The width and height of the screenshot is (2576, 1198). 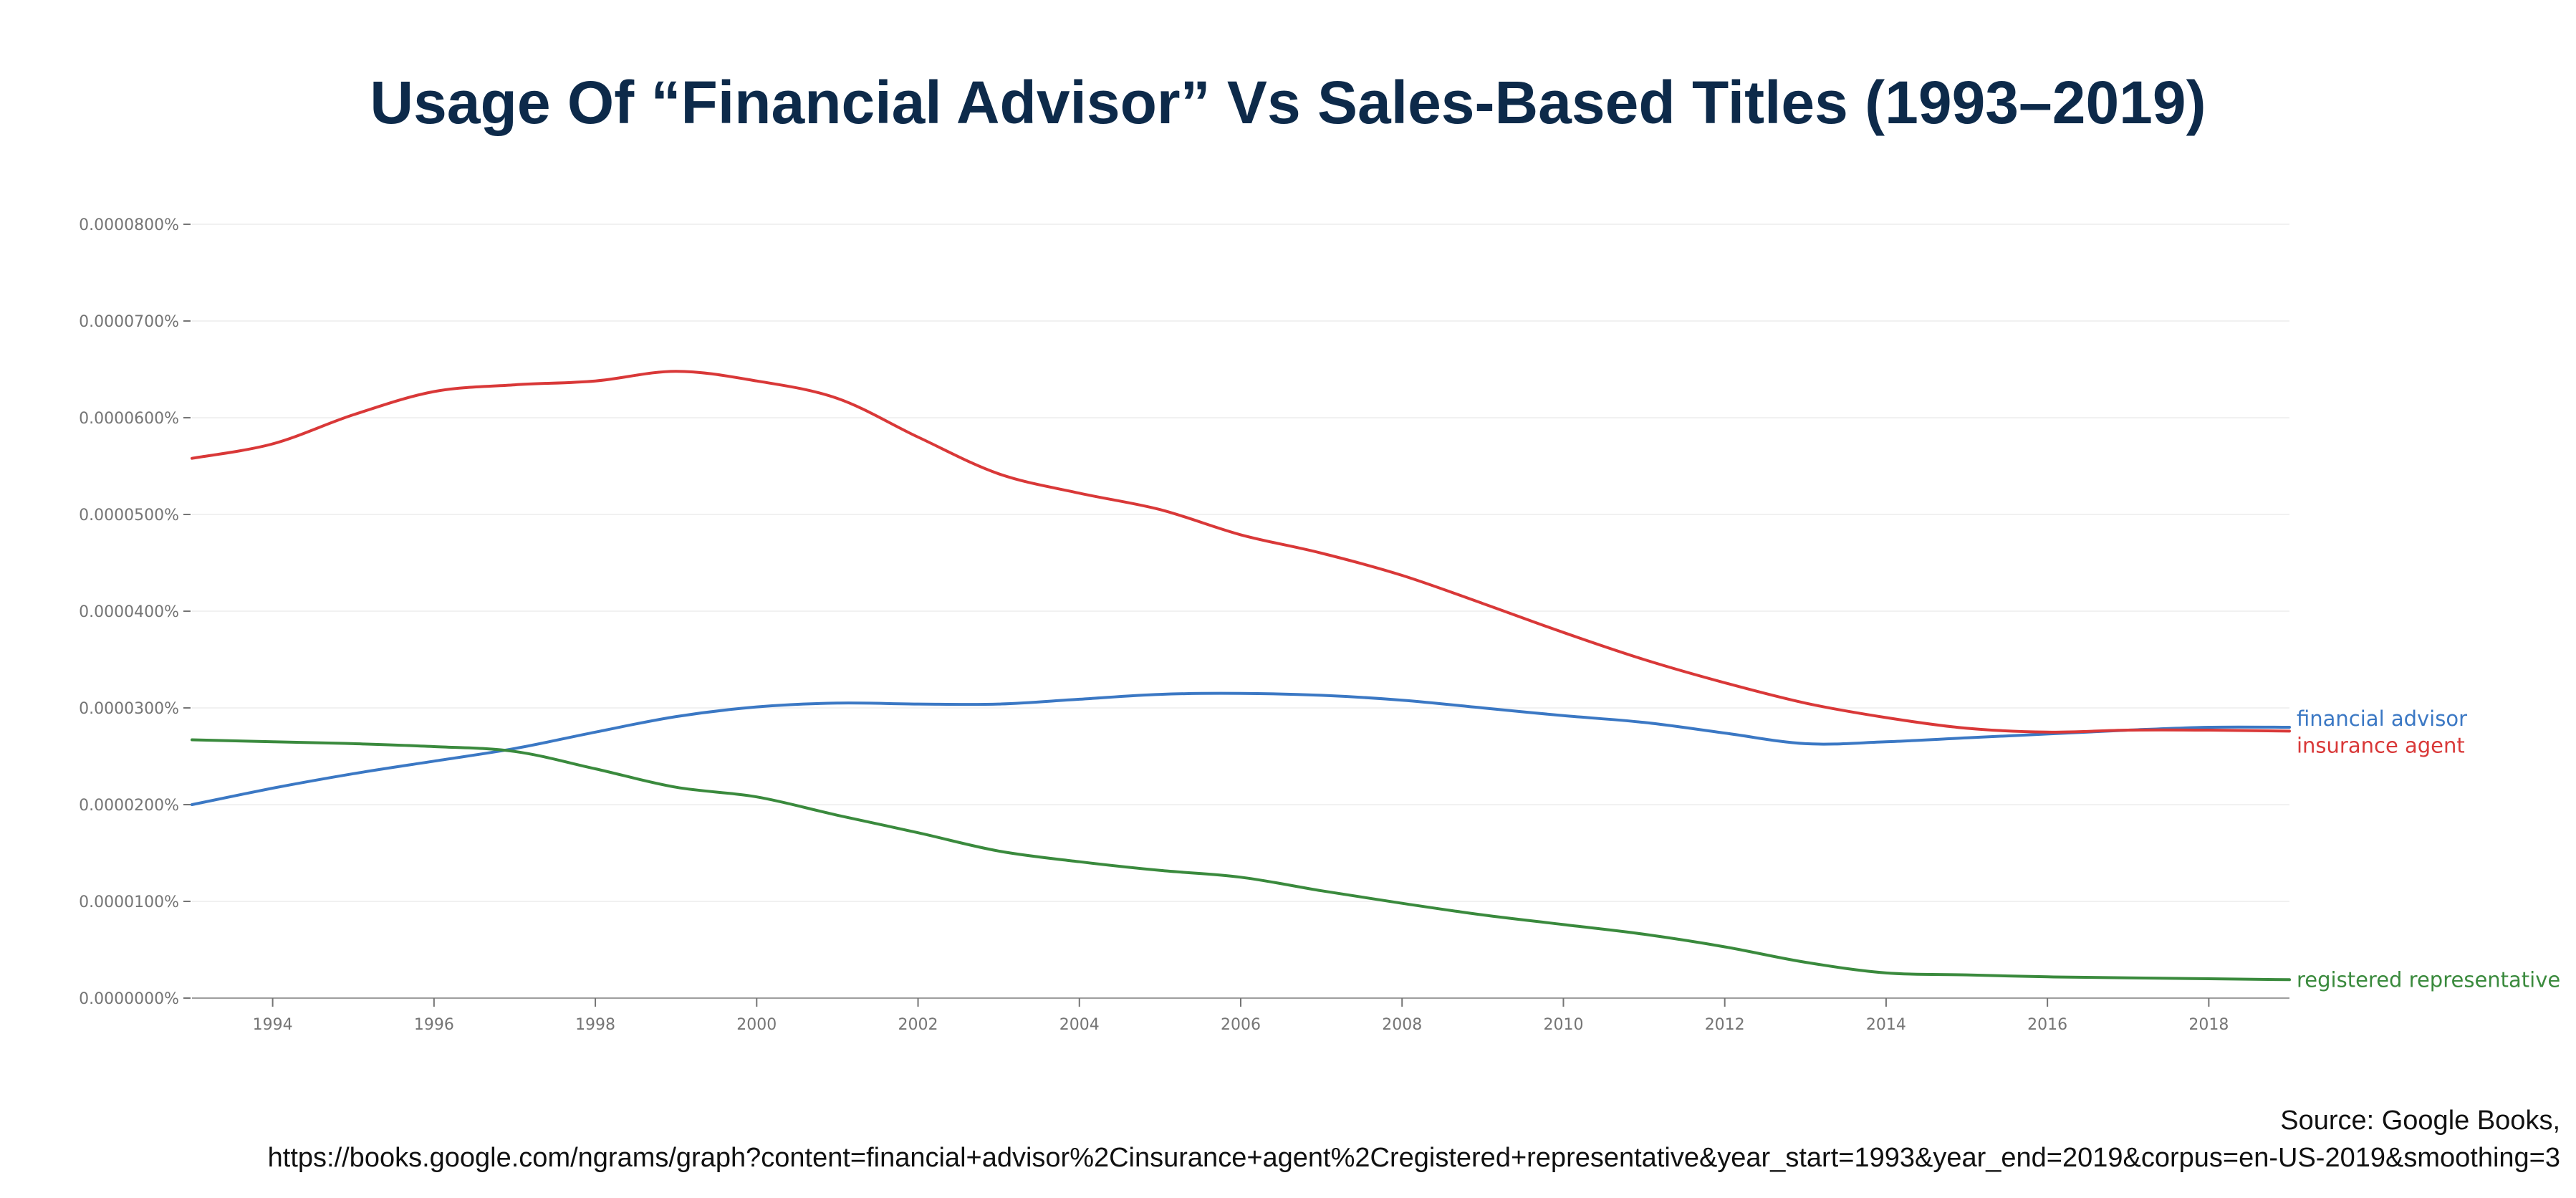 What do you see at coordinates (1886, 1025) in the screenshot?
I see `x-tick-label: 2014` at bounding box center [1886, 1025].